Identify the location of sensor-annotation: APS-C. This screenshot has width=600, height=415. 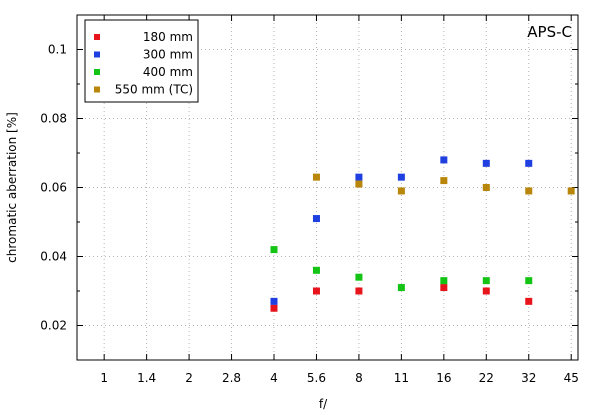
(549, 32).